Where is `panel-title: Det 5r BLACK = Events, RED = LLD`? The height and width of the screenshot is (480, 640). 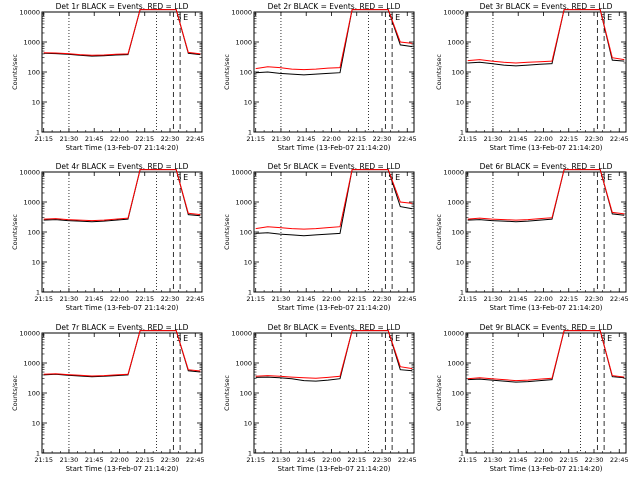 panel-title: Det 5r BLACK = Events, RED = LLD is located at coordinates (334, 166).